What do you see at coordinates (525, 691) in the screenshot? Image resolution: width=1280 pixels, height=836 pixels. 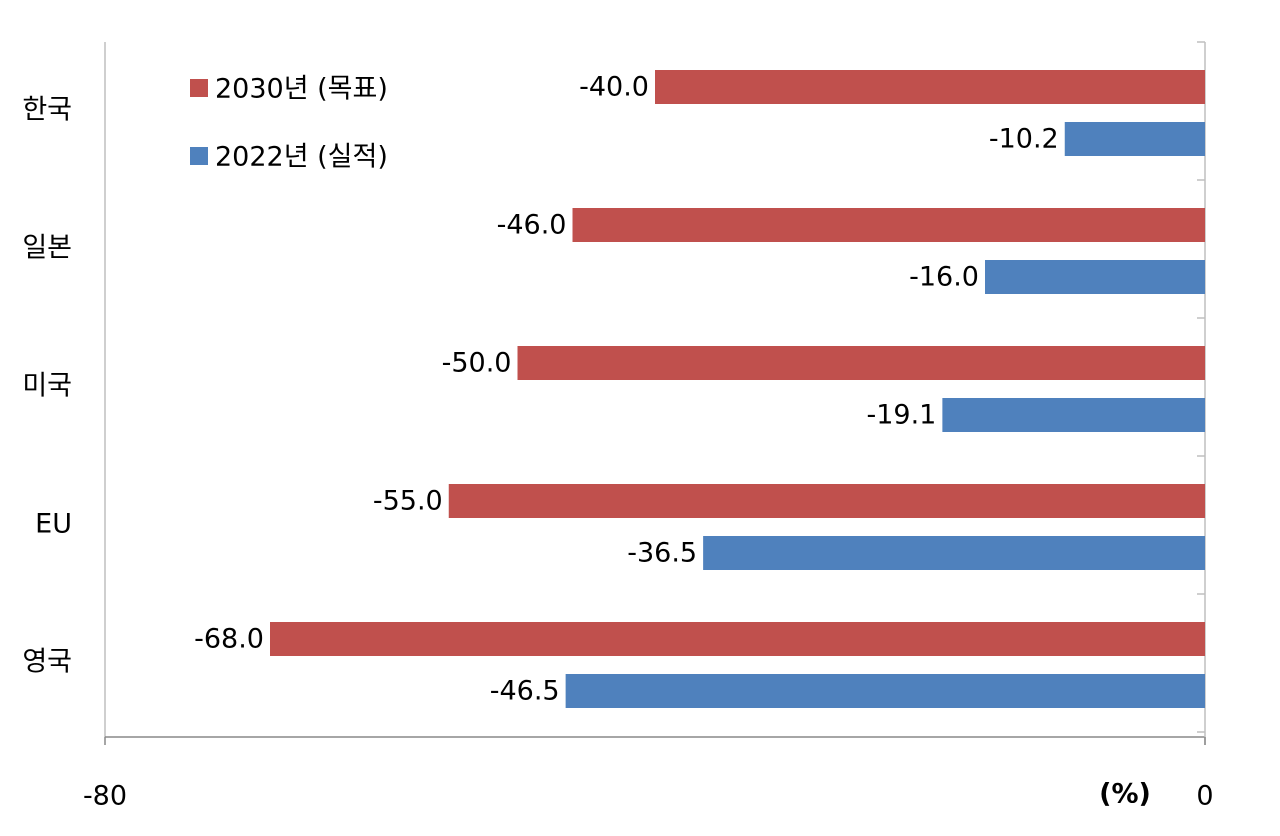 I see `value-label: -46.5` at bounding box center [525, 691].